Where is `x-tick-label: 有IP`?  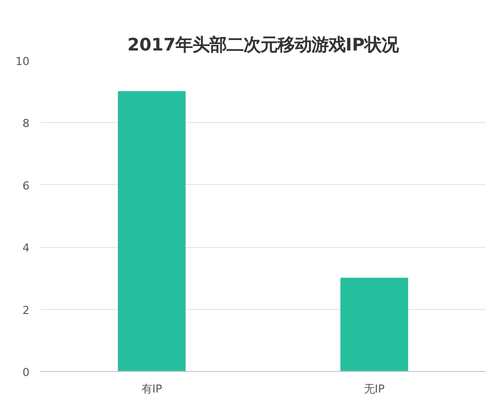 x-tick-label: 有IP is located at coordinates (152, 389).